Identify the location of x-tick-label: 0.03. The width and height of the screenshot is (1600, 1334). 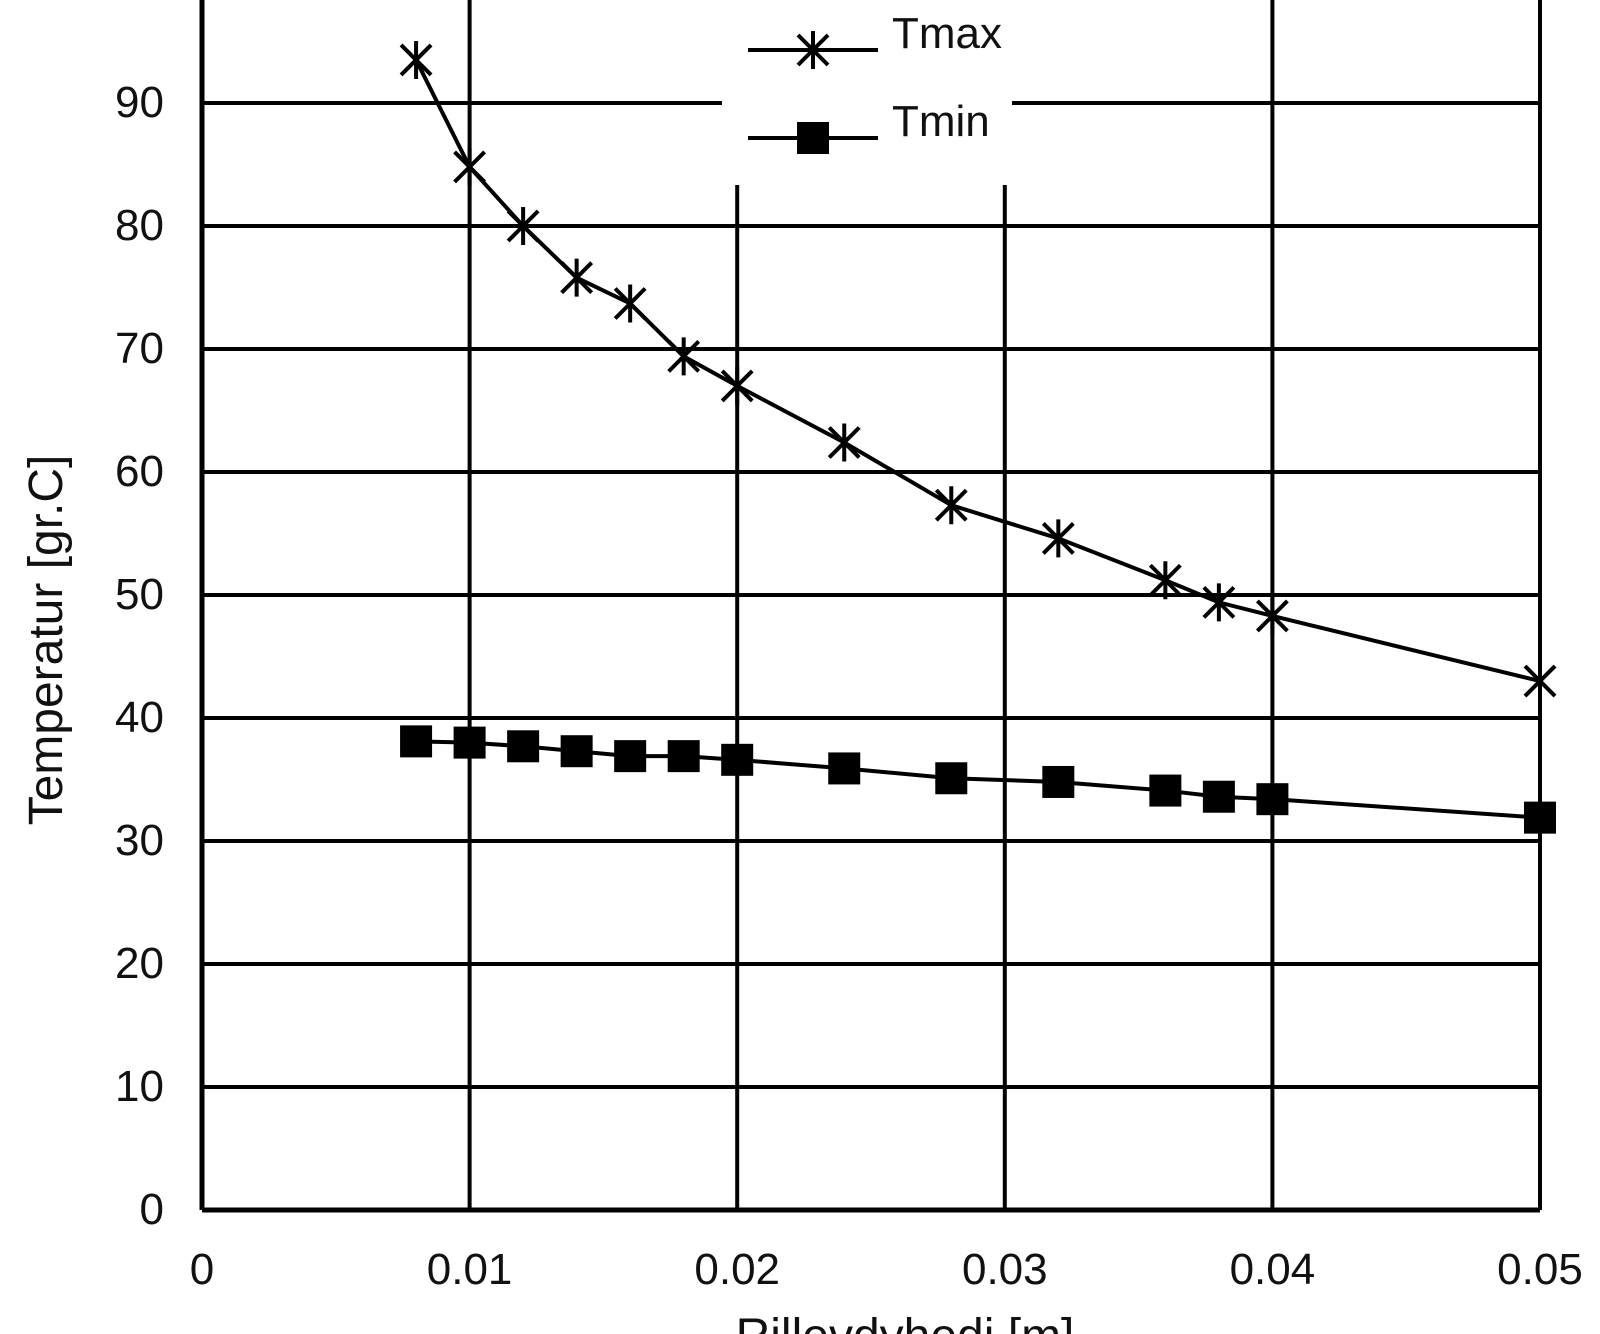
(1005, 1269).